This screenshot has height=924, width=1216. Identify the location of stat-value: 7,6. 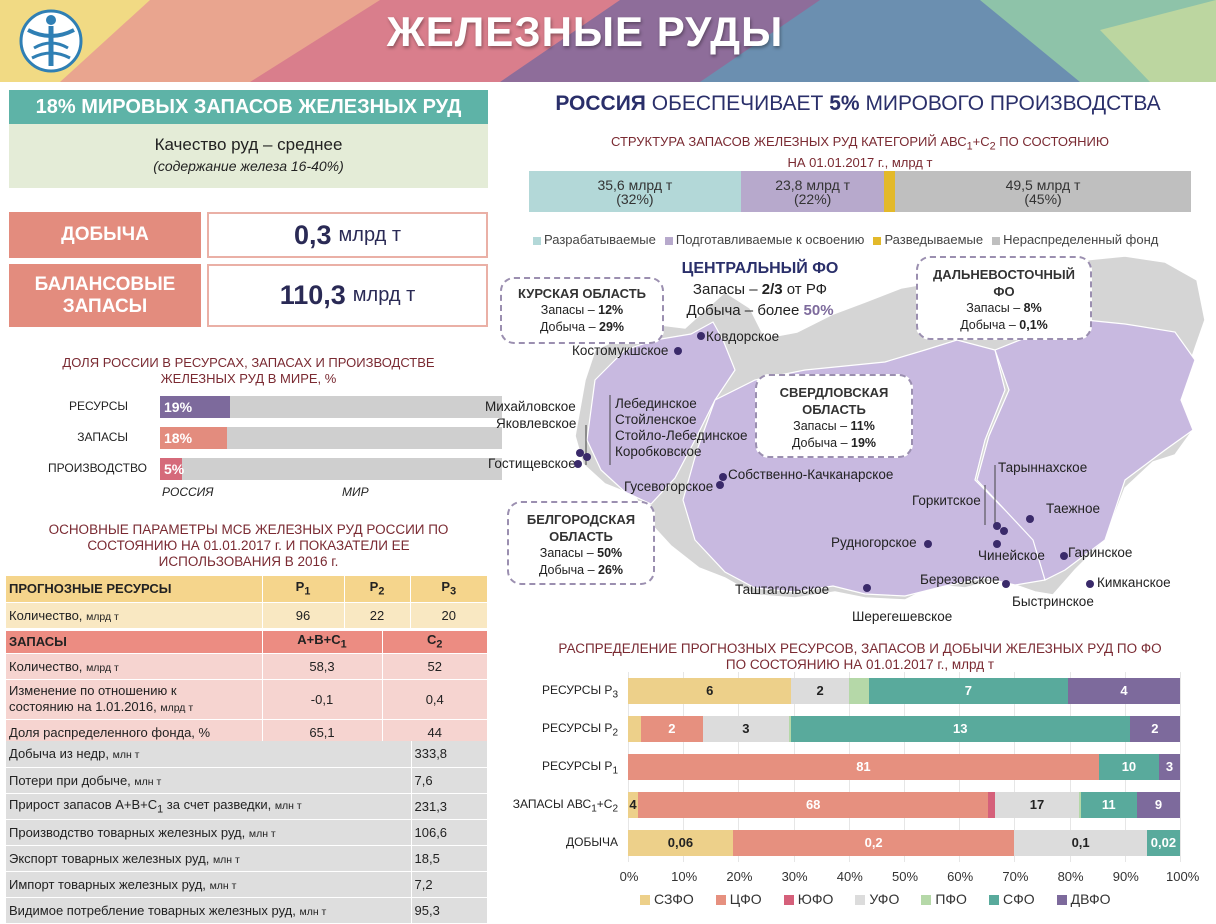
(449, 780).